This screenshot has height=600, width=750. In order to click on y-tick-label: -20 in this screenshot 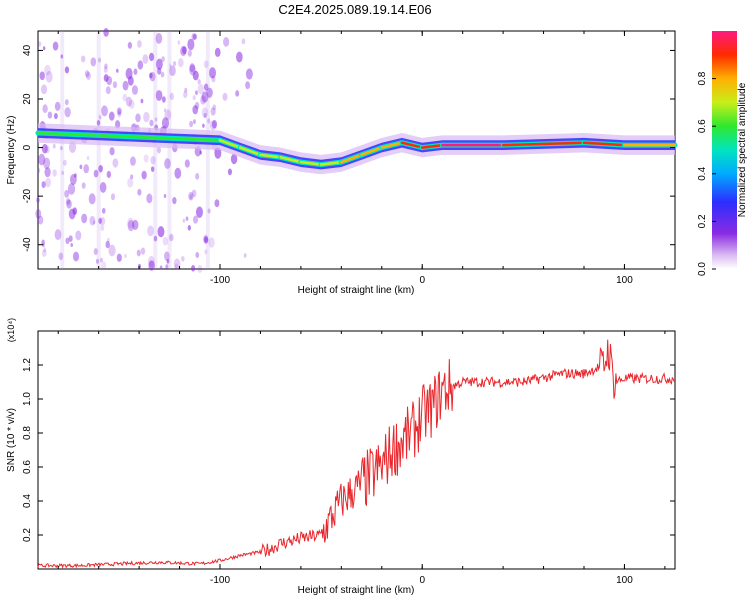, I will do `click(27, 195)`.